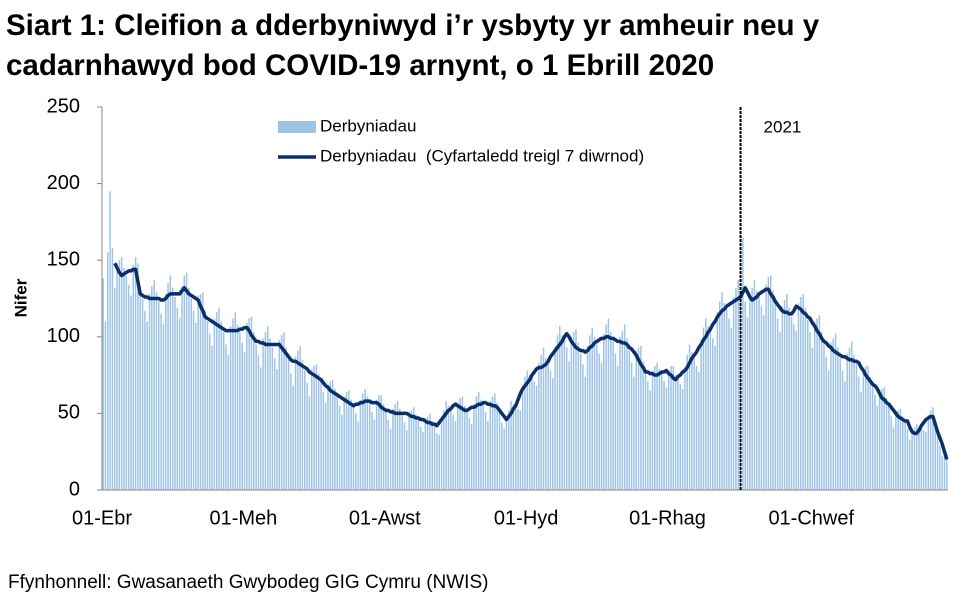 This screenshot has height=609, width=970. What do you see at coordinates (20, 297) in the screenshot?
I see `y-axis-label: Nifer` at bounding box center [20, 297].